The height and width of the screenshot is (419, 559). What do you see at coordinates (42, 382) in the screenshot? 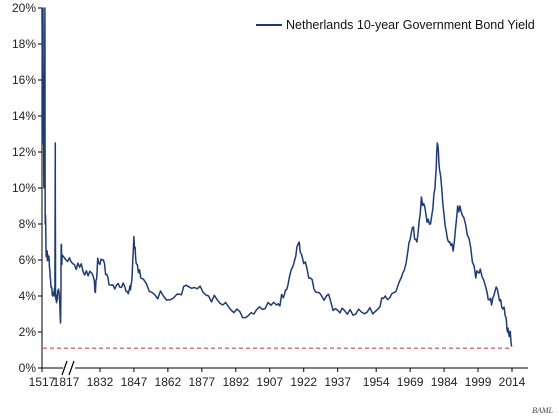
I see `x-tick-label: 1517` at bounding box center [42, 382].